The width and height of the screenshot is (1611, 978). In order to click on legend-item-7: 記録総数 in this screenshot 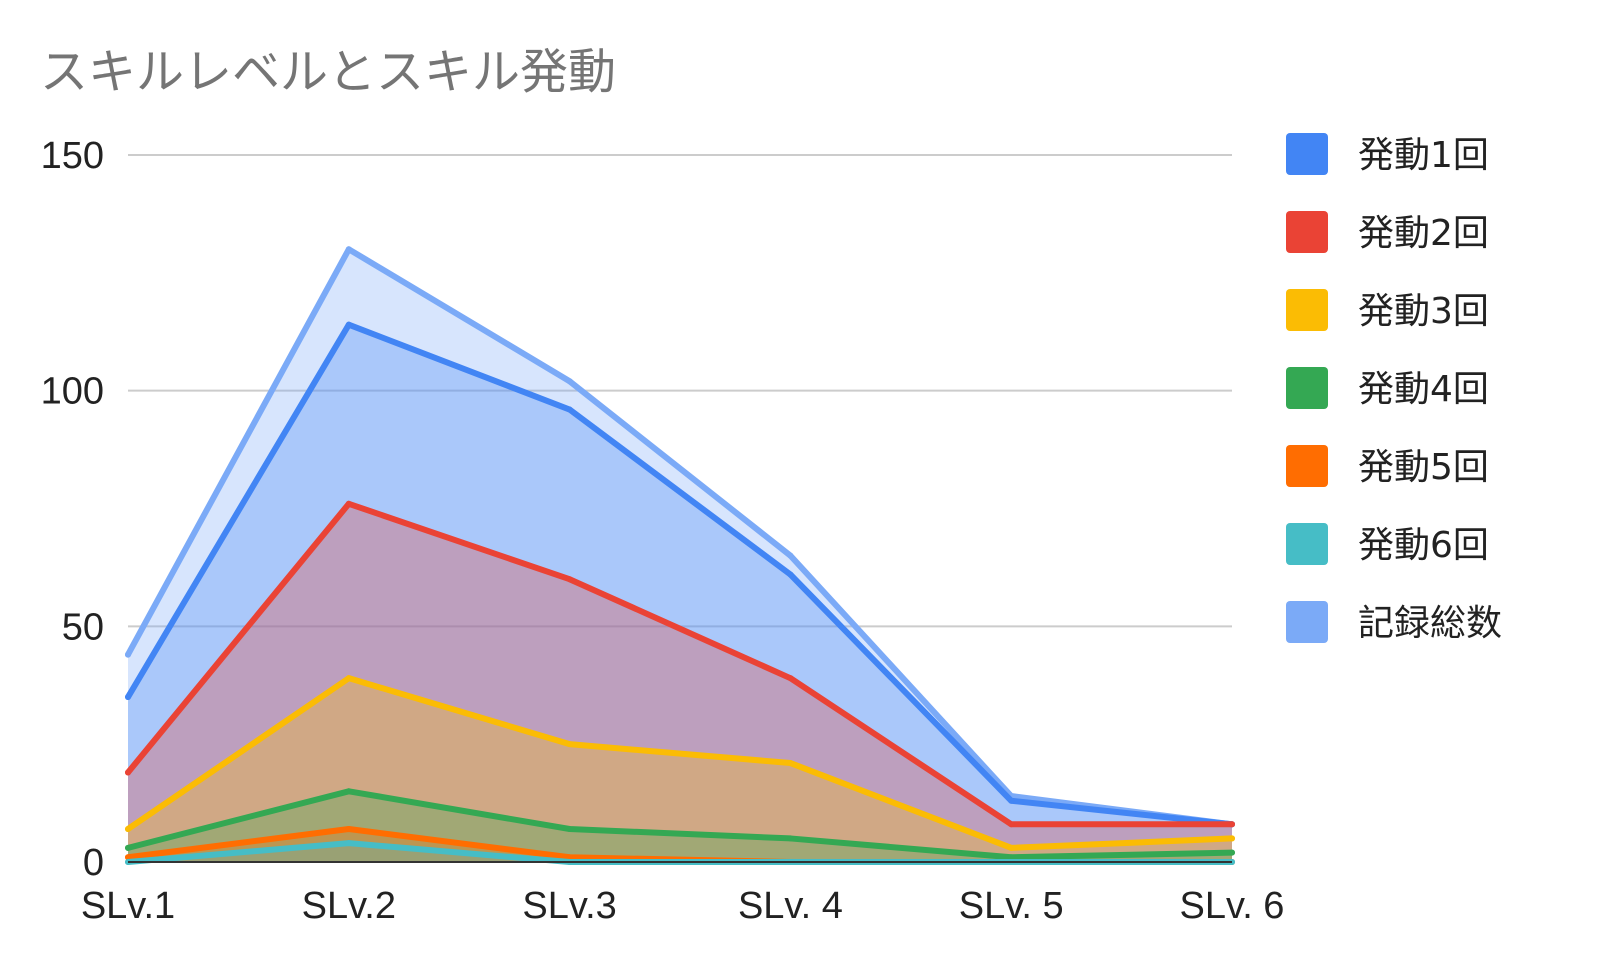, I will do `click(1394, 622)`.